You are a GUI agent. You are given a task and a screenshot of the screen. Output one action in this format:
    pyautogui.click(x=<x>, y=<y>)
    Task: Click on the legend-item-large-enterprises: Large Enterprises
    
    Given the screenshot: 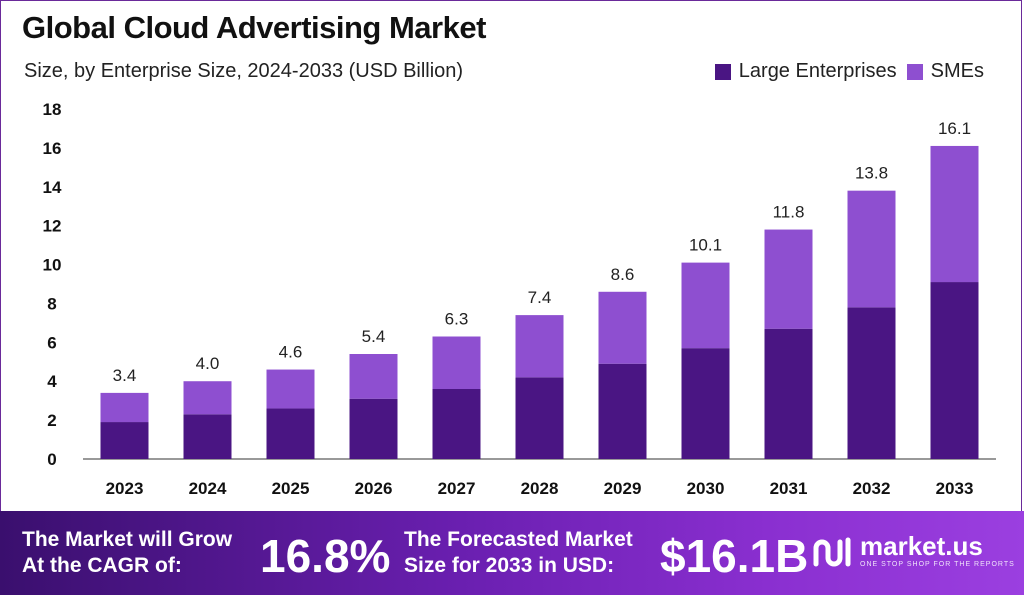 What is the action you would take?
    pyautogui.click(x=805, y=71)
    